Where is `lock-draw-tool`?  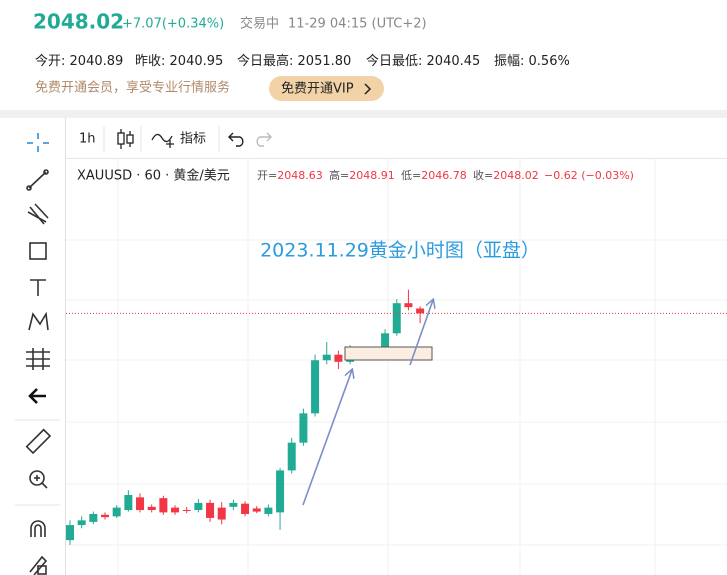
lock-draw-tool is located at coordinates (38, 565).